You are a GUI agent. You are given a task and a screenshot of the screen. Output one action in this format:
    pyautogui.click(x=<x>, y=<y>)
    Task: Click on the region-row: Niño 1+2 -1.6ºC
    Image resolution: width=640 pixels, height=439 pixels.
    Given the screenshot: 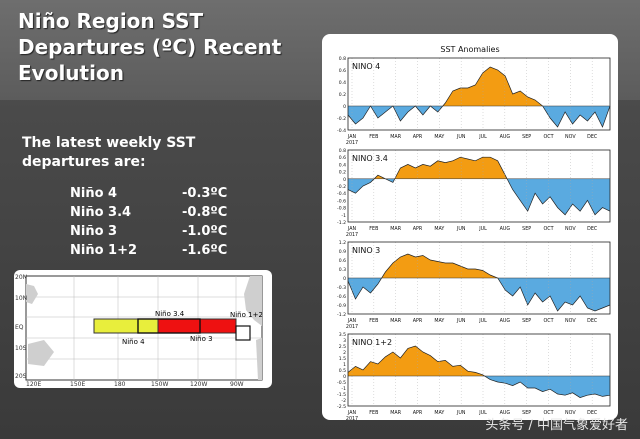 What is the action you would take?
    pyautogui.click(x=170, y=252)
    